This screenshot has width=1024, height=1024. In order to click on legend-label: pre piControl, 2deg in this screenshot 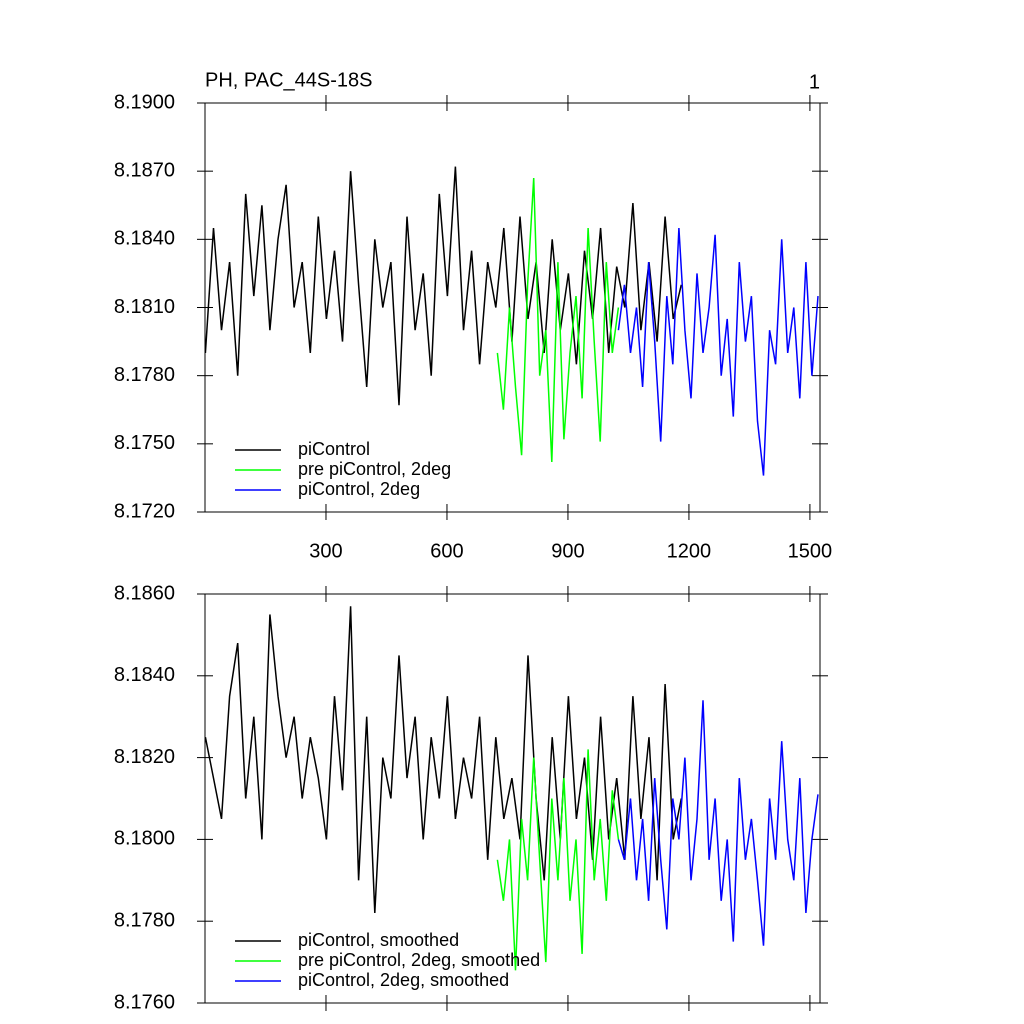, I will do `click(374, 469)`.